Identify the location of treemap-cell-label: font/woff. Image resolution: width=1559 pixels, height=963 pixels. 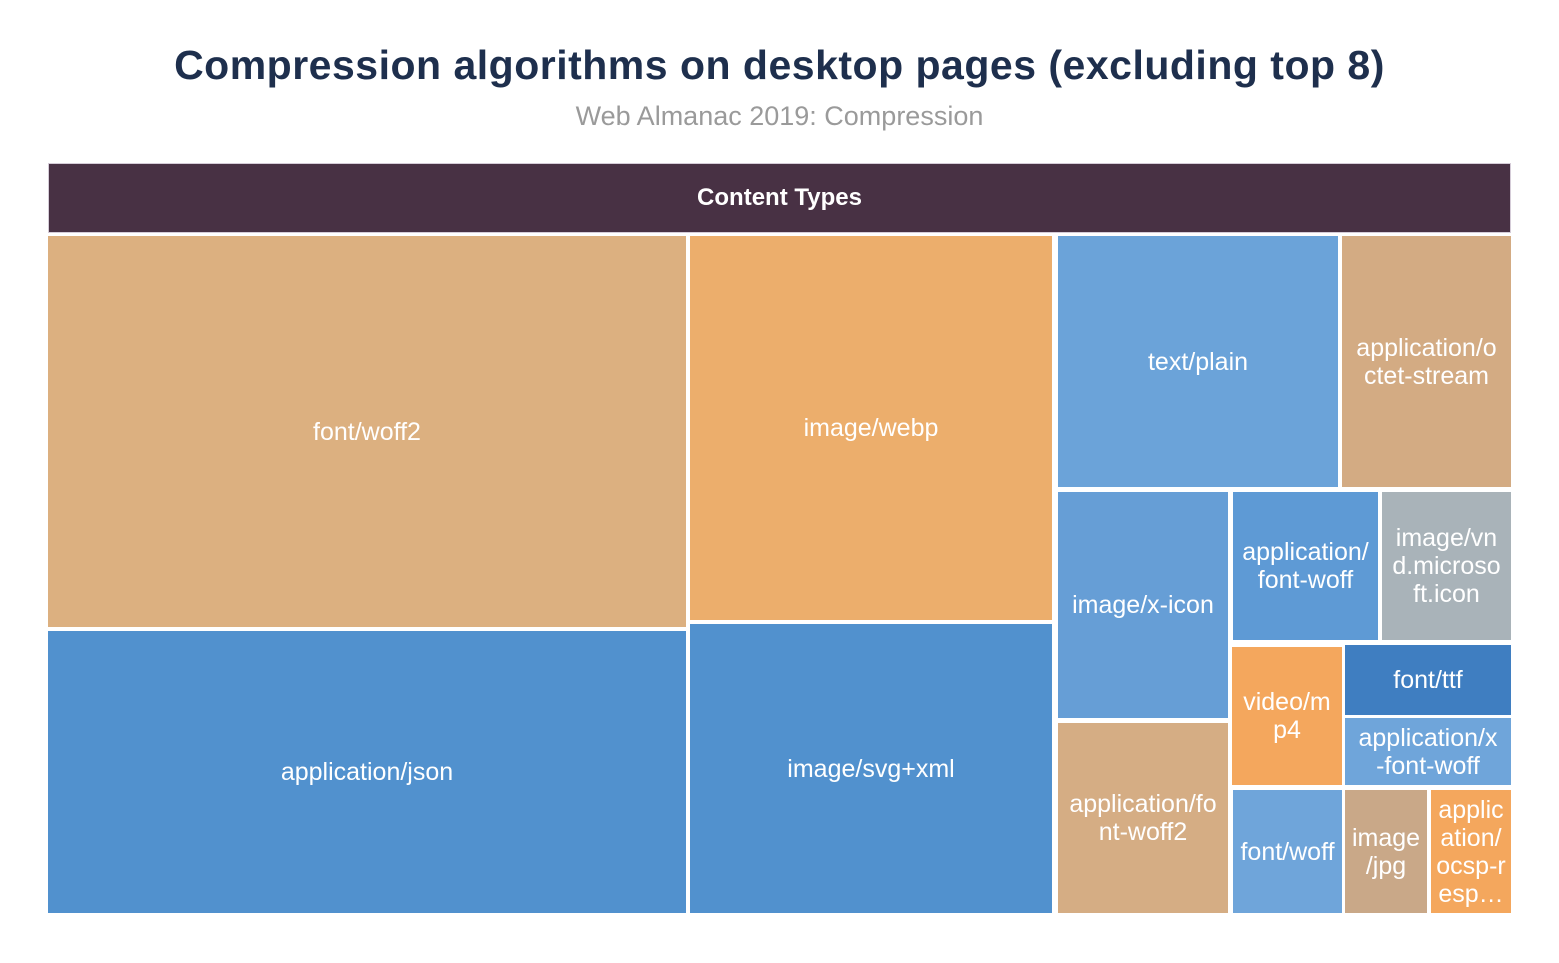
(1287, 851).